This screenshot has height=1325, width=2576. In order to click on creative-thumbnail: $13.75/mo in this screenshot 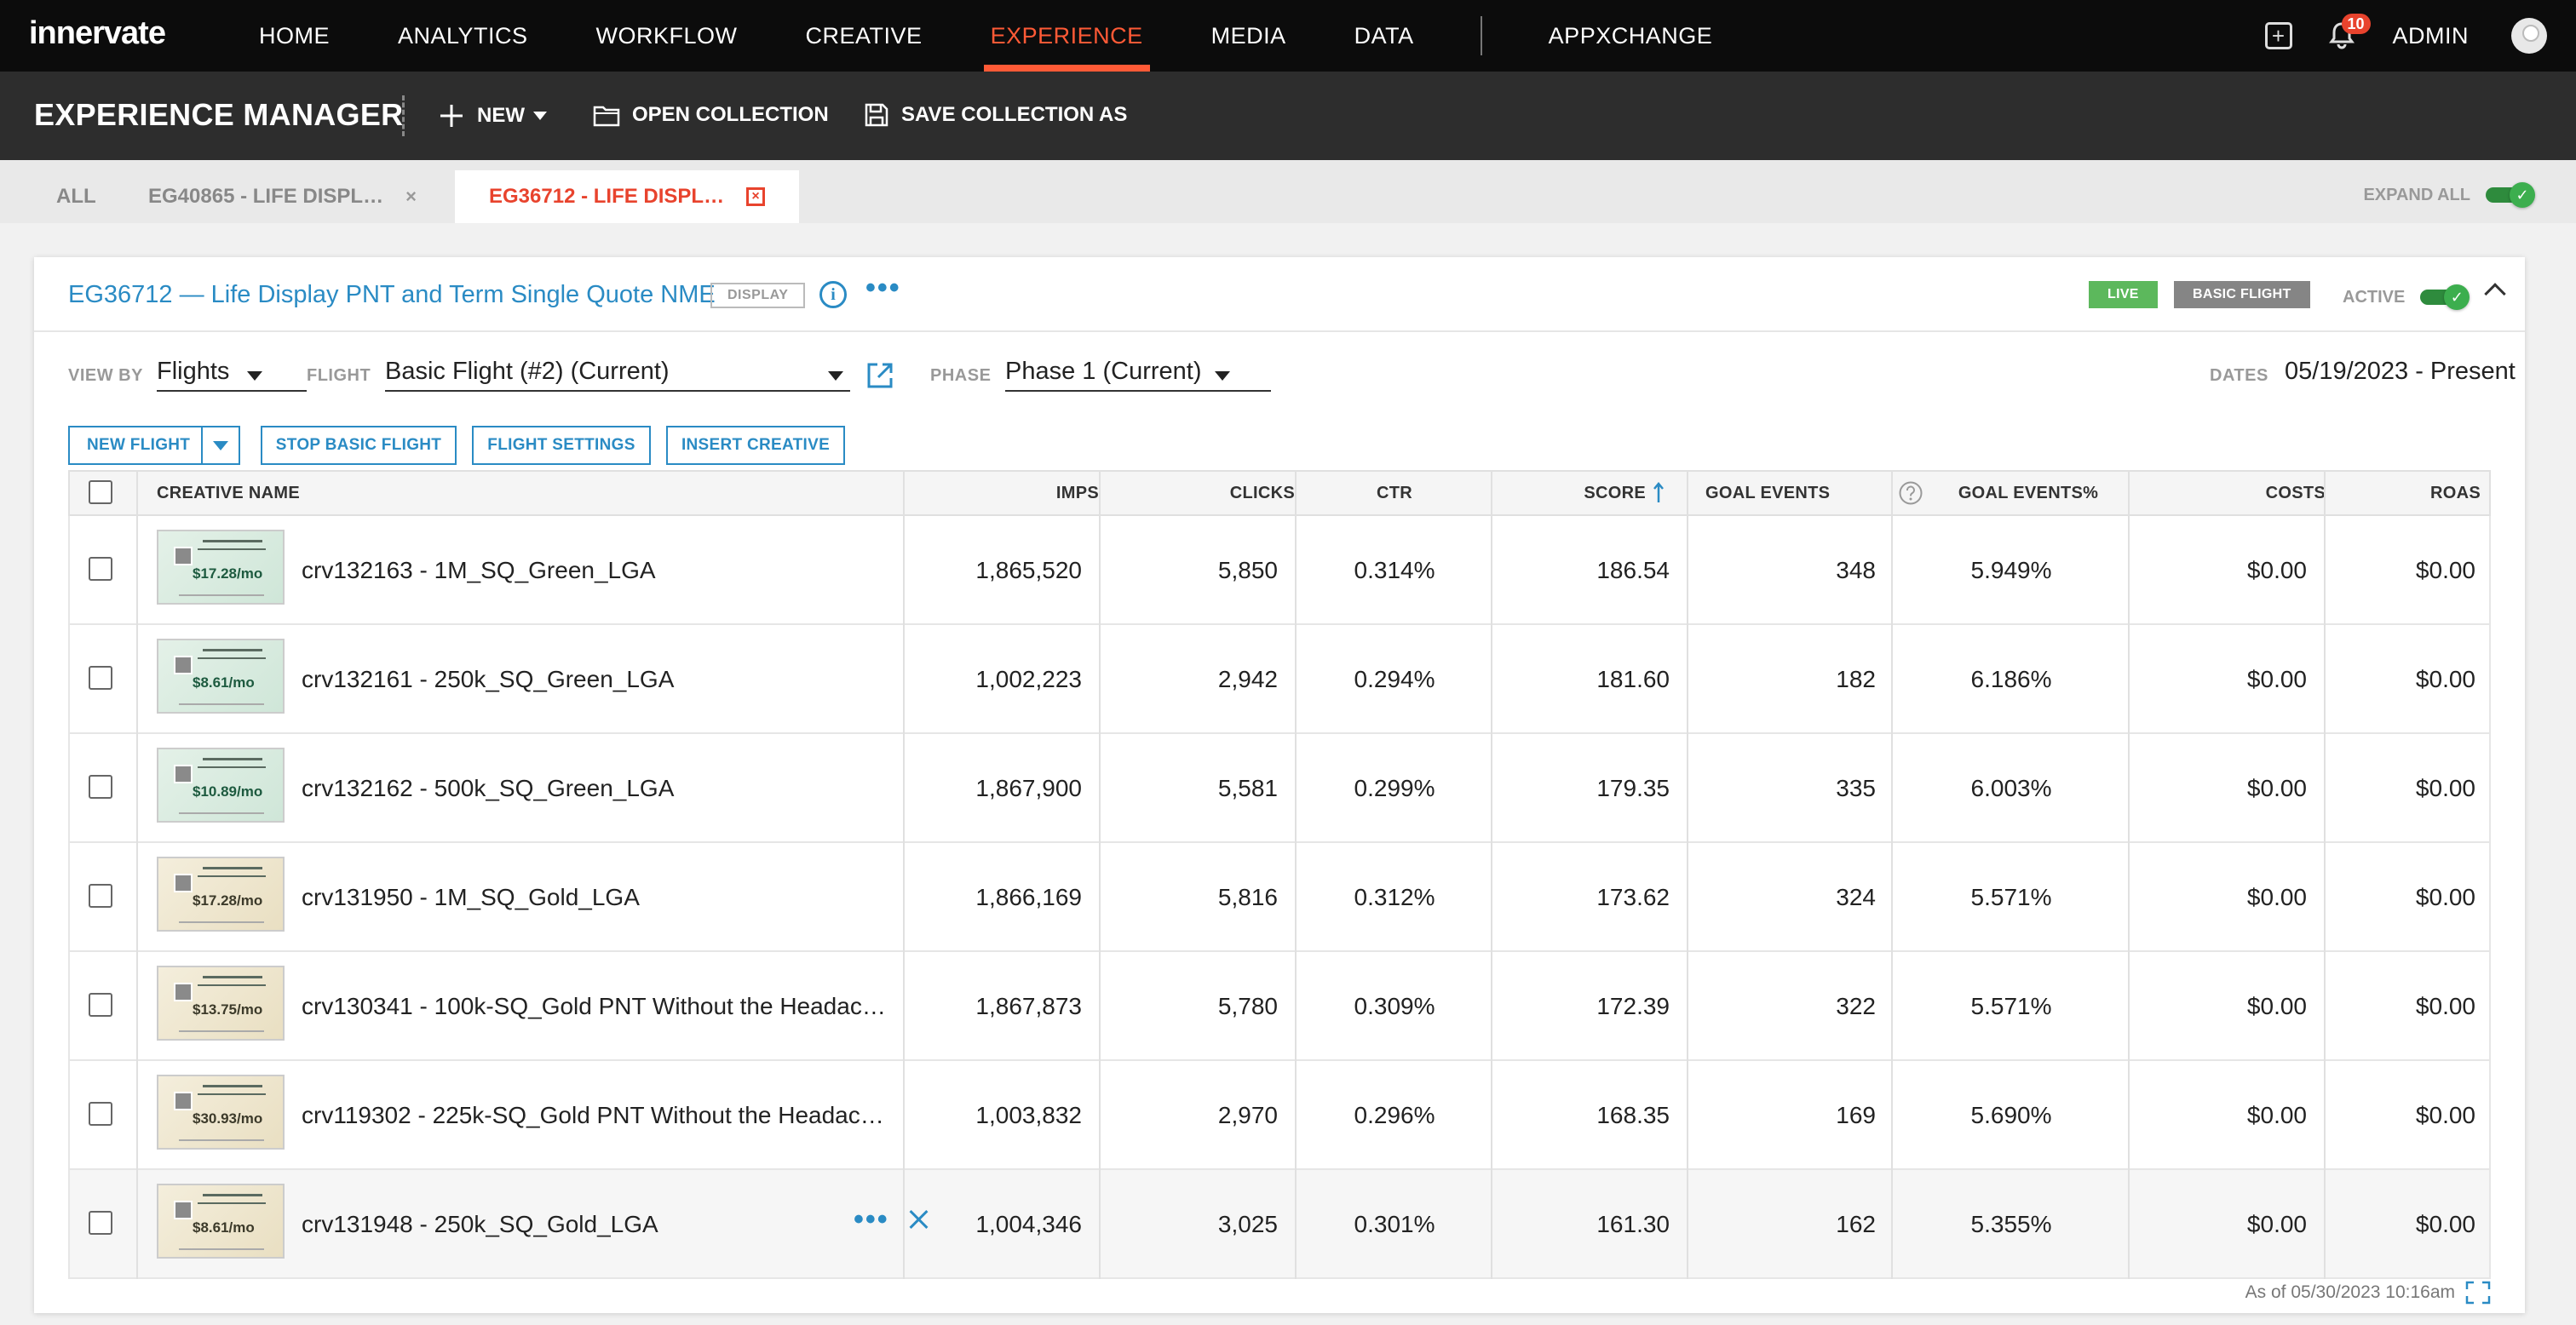, I will do `click(221, 1004)`.